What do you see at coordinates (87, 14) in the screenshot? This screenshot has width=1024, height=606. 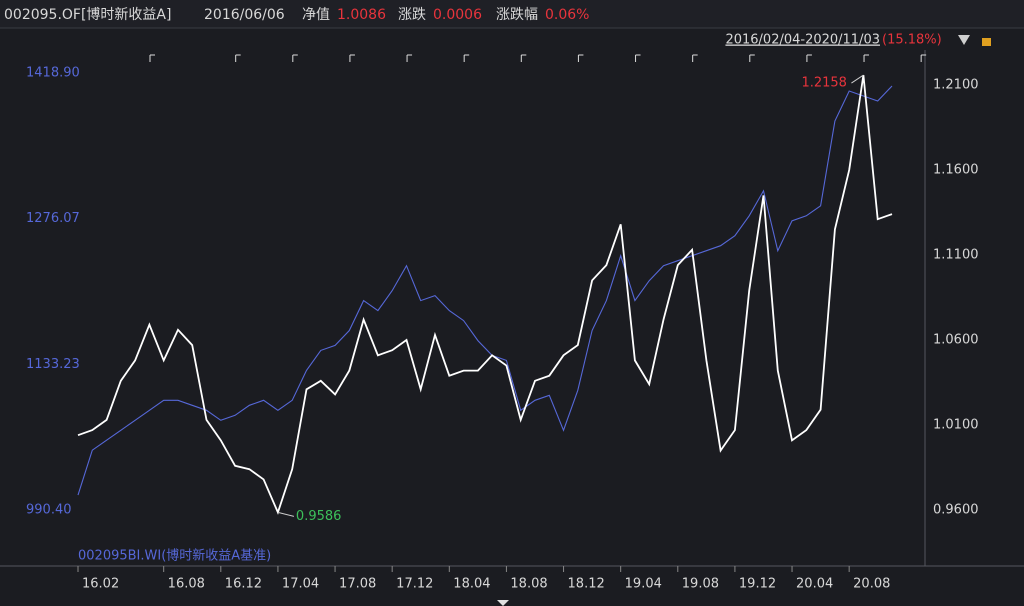 I see `fund-code: 002095.OF[博时新收益A]` at bounding box center [87, 14].